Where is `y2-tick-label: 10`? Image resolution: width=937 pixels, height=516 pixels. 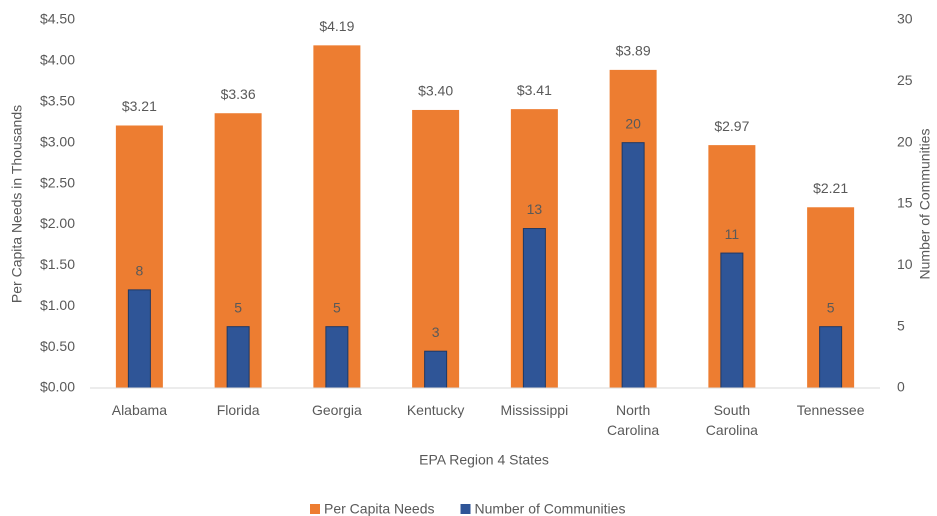
y2-tick-label: 10 is located at coordinates (905, 264).